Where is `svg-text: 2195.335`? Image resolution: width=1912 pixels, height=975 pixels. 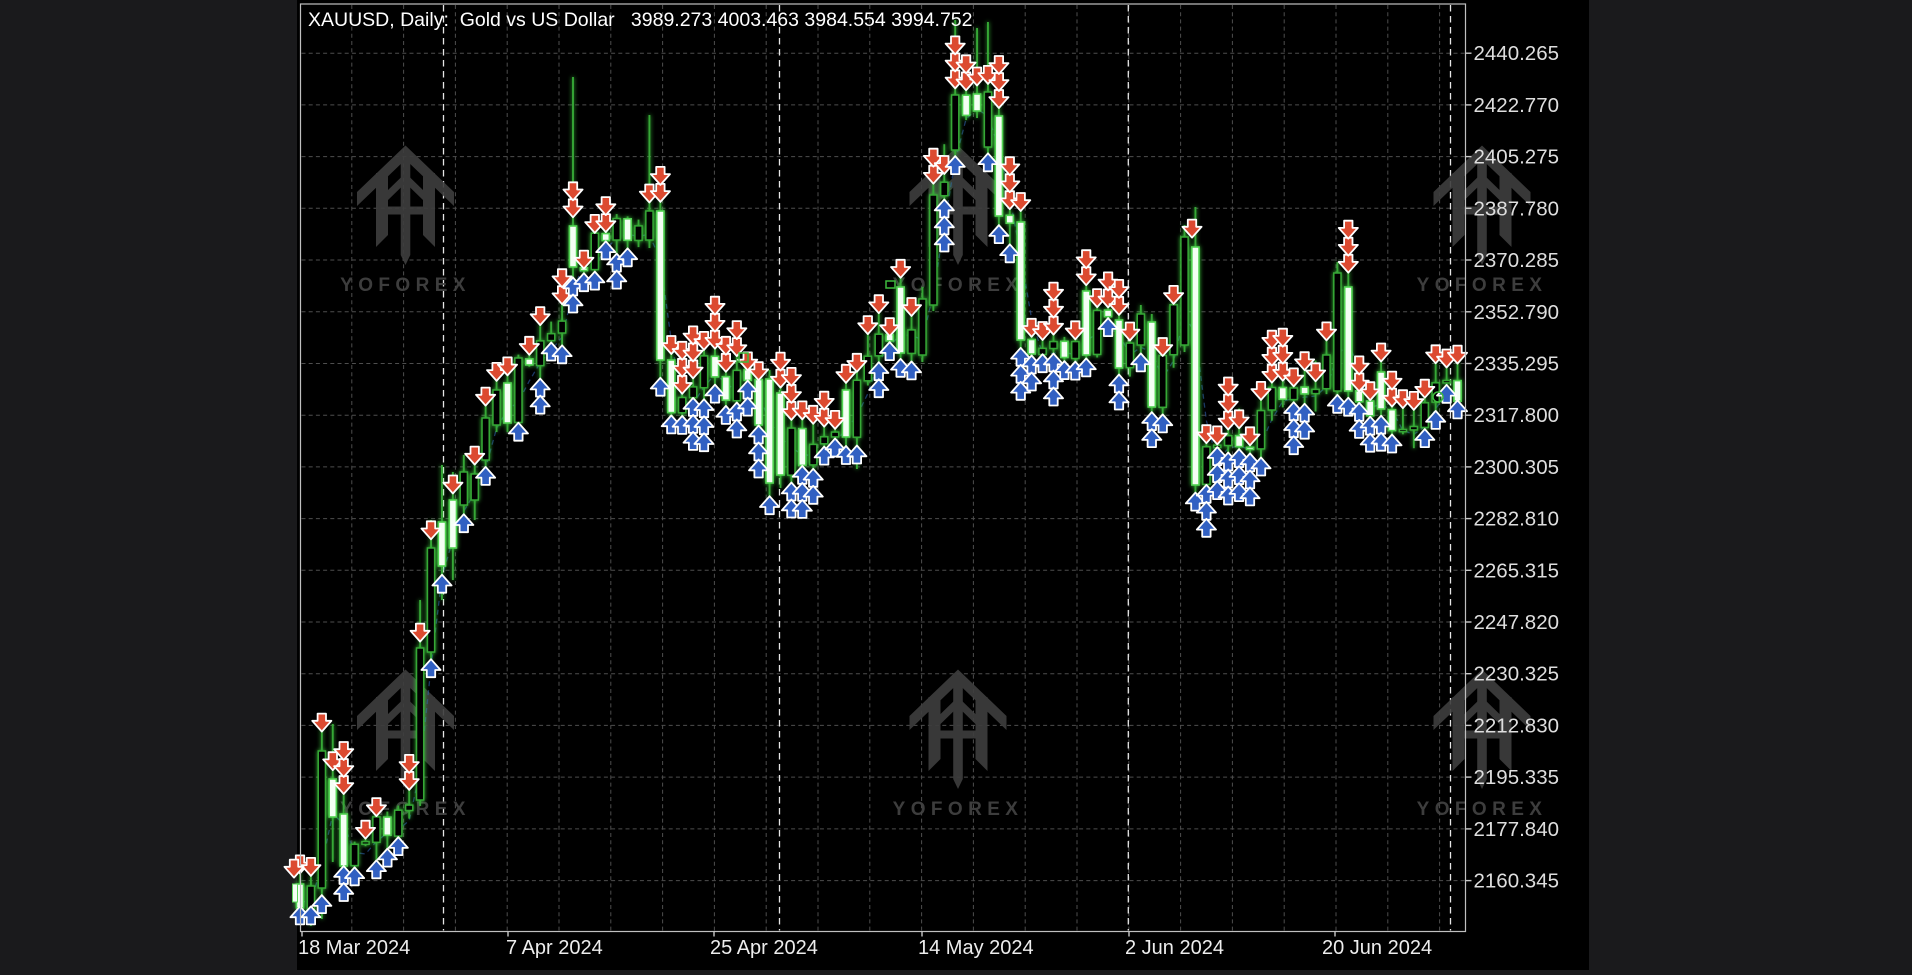 svg-text: 2195.335 is located at coordinates (1517, 777).